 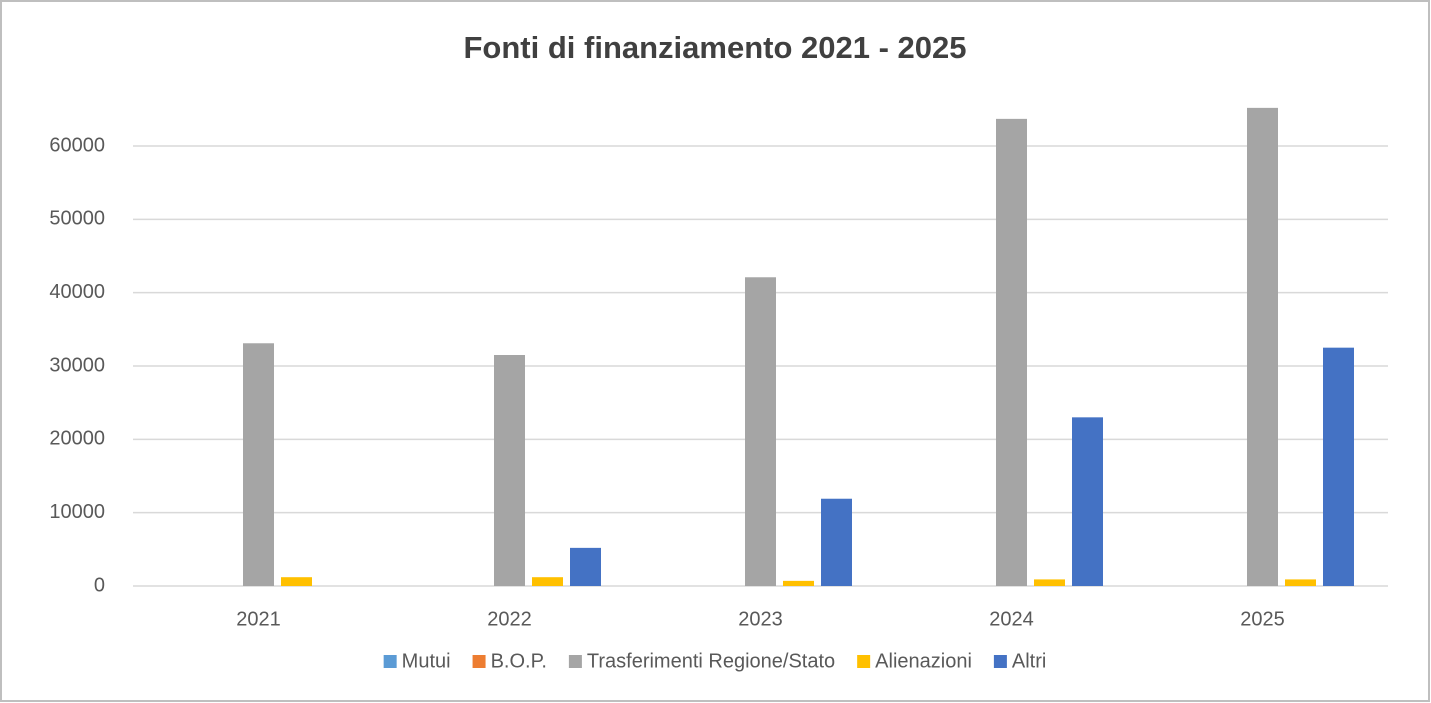 What do you see at coordinates (77, 439) in the screenshot?
I see `y-tick-label: 20000` at bounding box center [77, 439].